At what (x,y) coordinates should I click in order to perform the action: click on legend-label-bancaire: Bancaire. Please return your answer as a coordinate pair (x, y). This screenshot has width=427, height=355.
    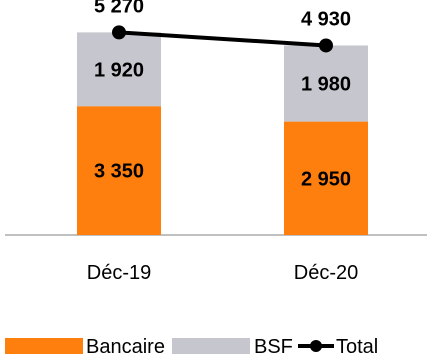
    Looking at the image, I should click on (125, 345).